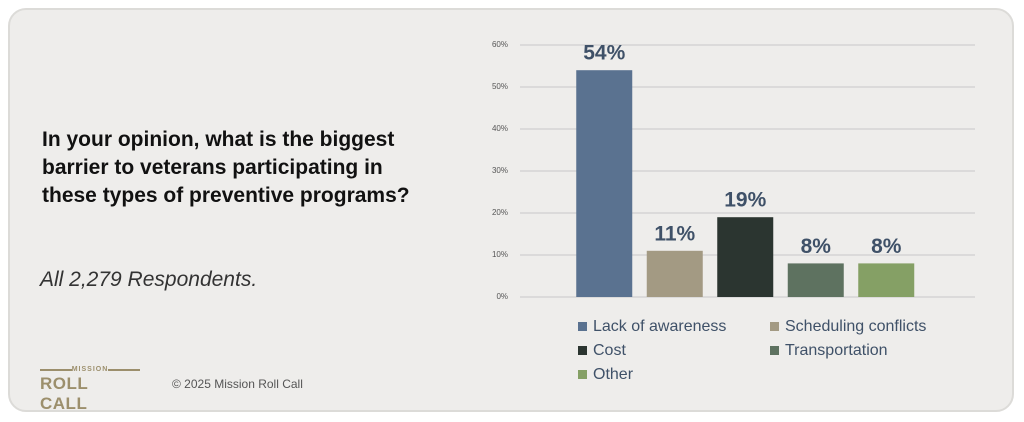 This screenshot has width=1024, height=422. Describe the element at coordinates (500, 86) in the screenshot. I see `y-tick-label: 50%` at that location.